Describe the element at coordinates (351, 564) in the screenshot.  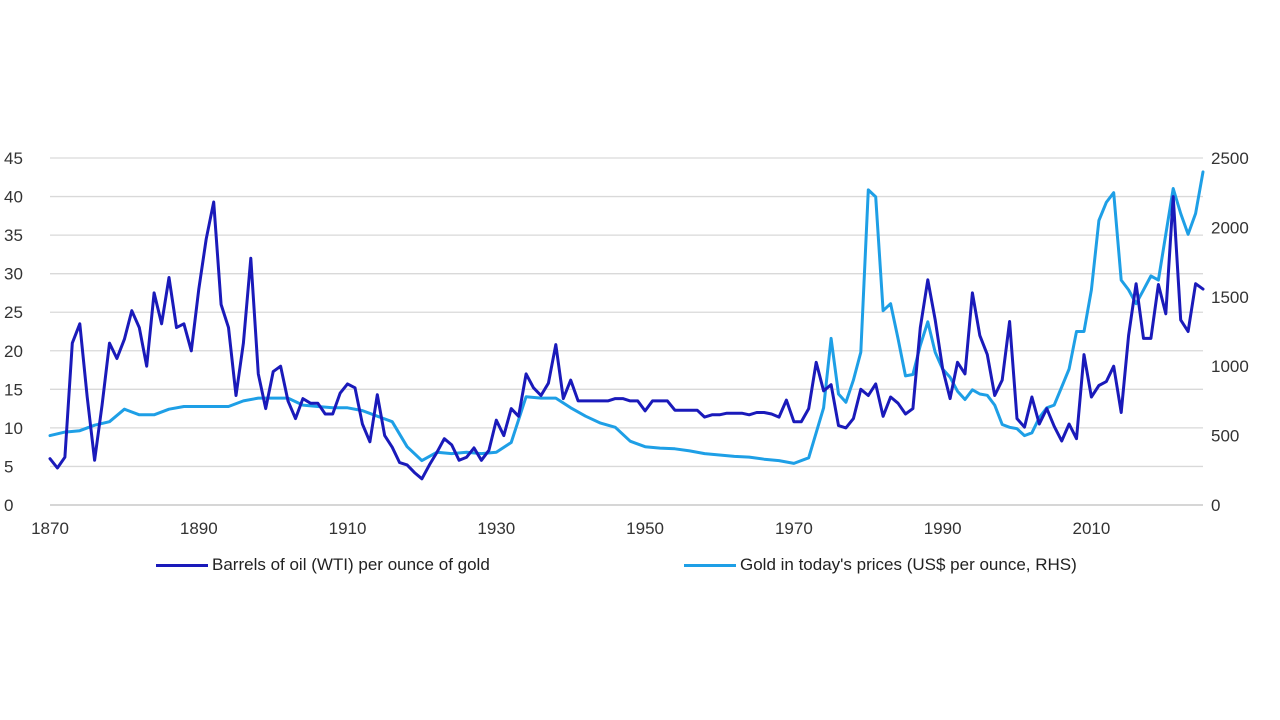
I see `legend-label-oil: Barrels of oil (WTI) per ounce of gold` at that location.